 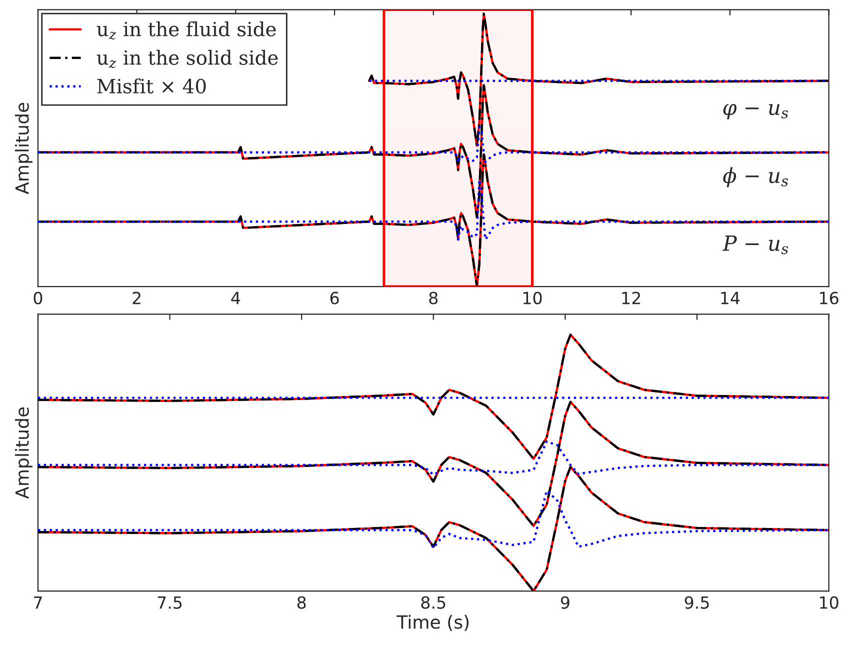 I want to click on x-tick-label: 2, so click(x=136, y=298).